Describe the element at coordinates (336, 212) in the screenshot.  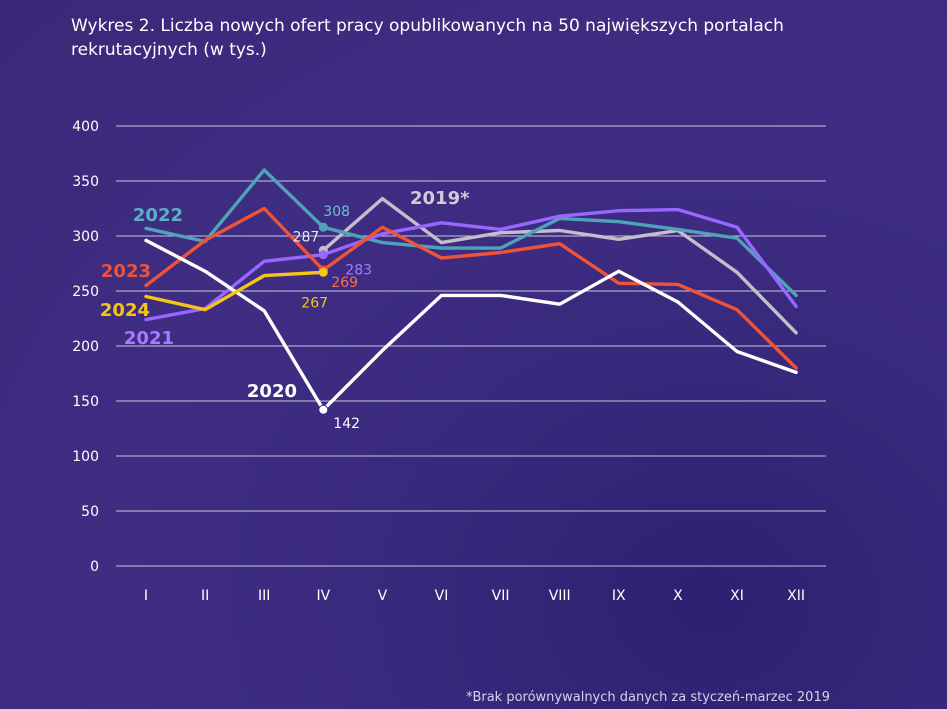
I see `value-annotation-2022: 308` at that location.